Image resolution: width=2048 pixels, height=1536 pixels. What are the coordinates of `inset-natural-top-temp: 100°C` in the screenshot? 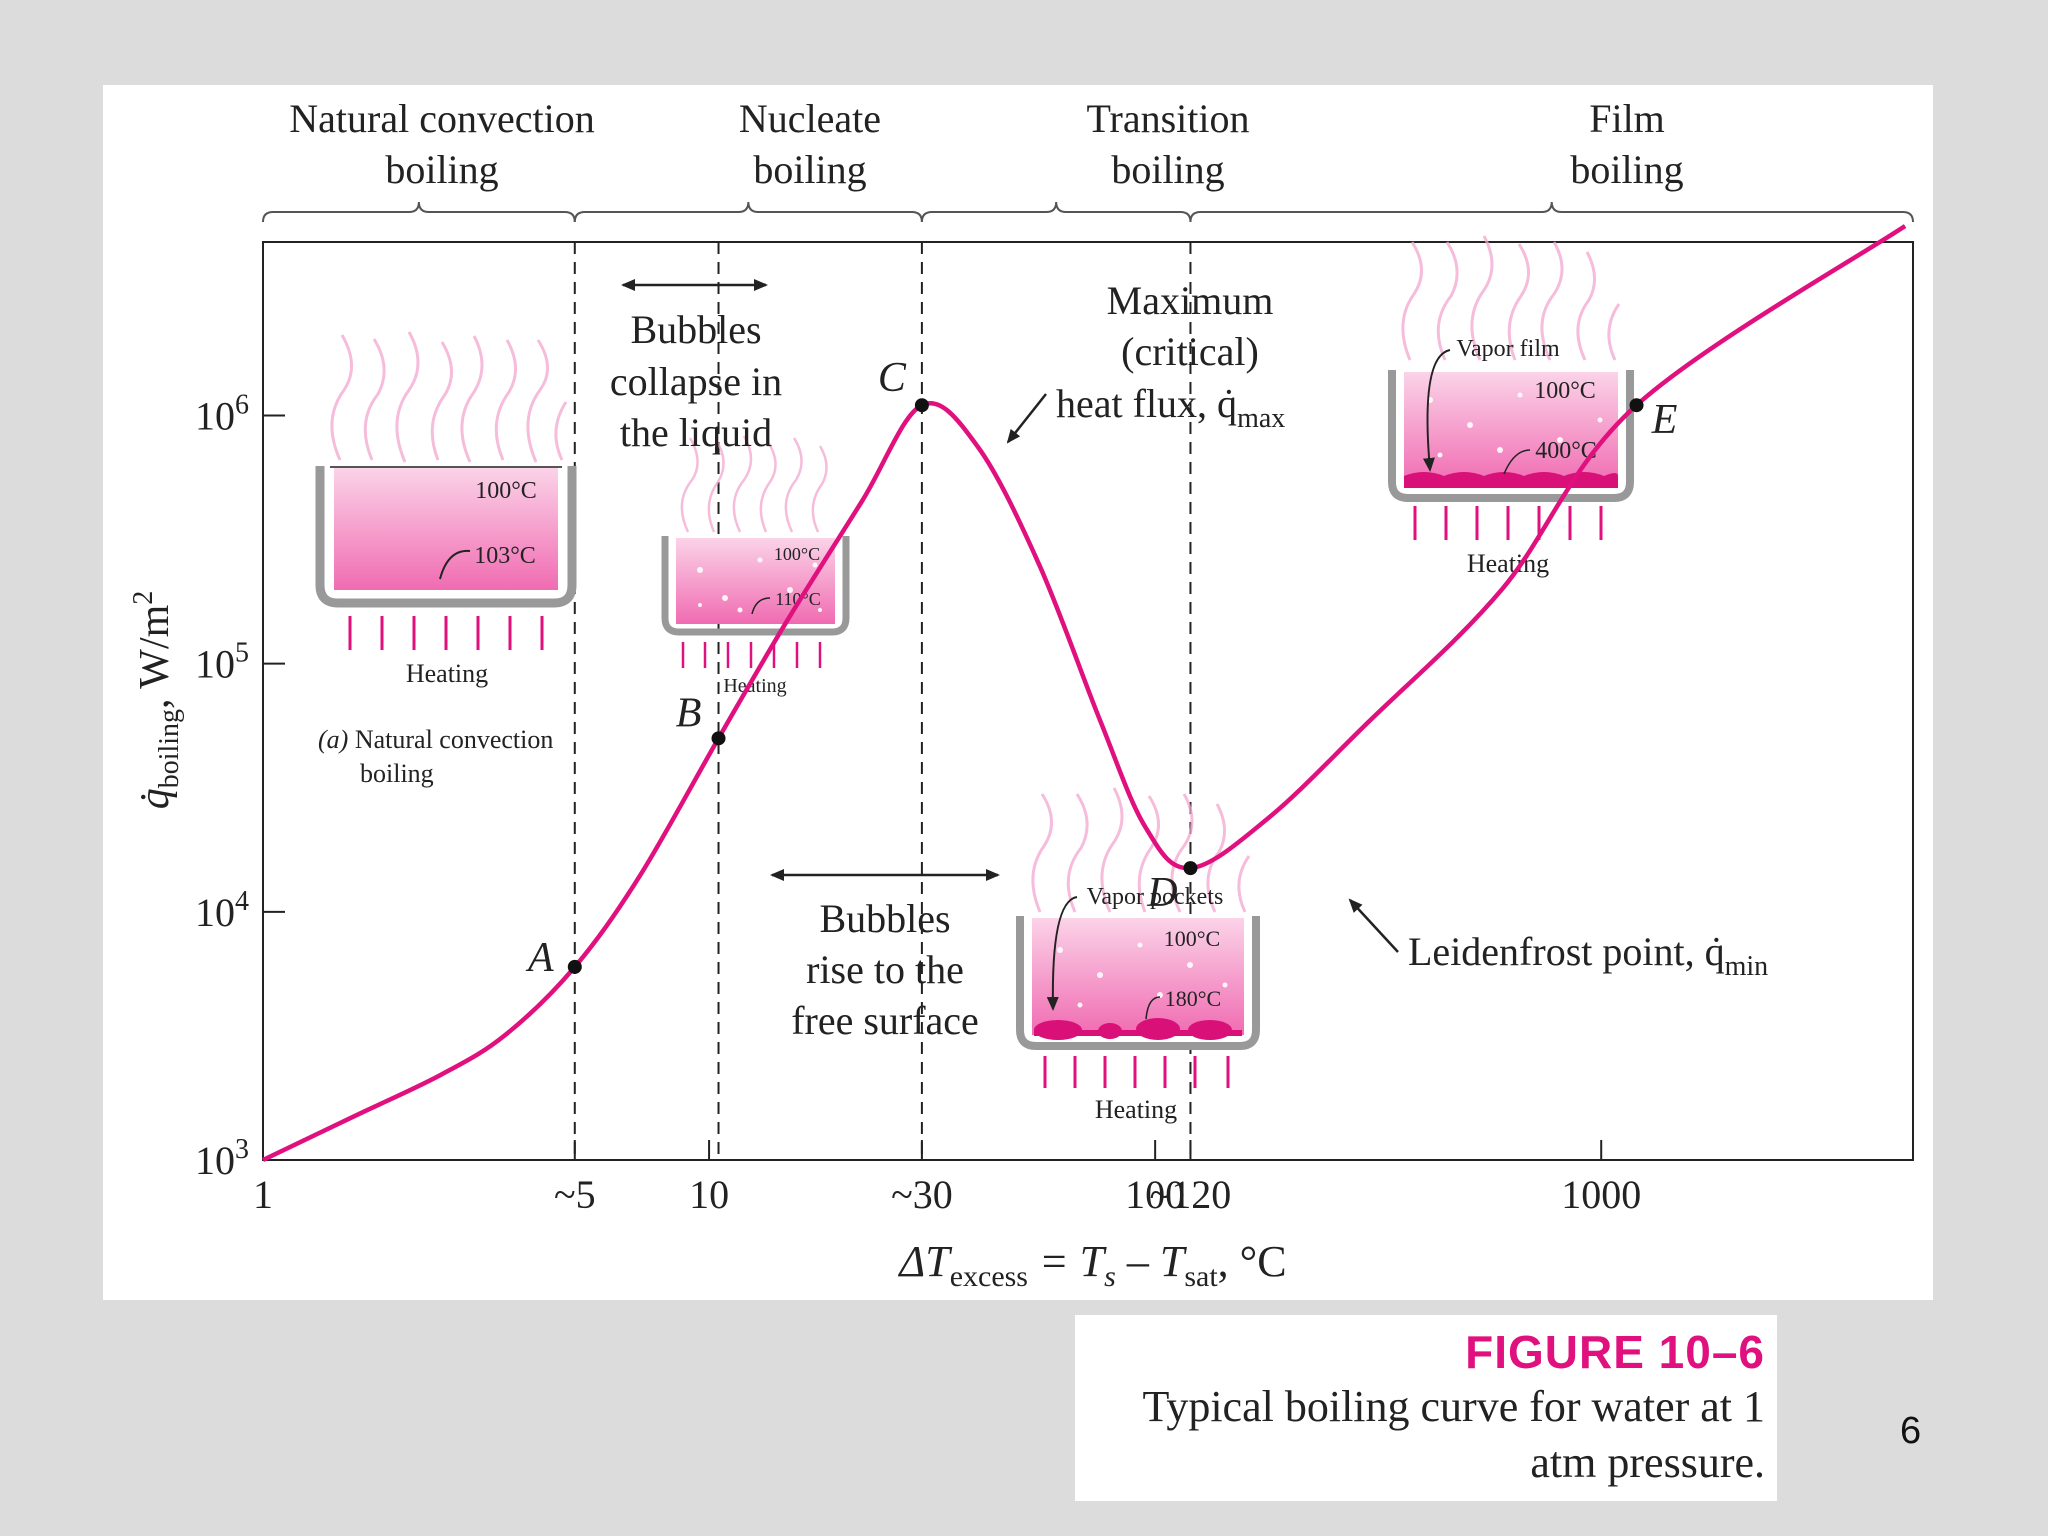 It's located at (506, 491).